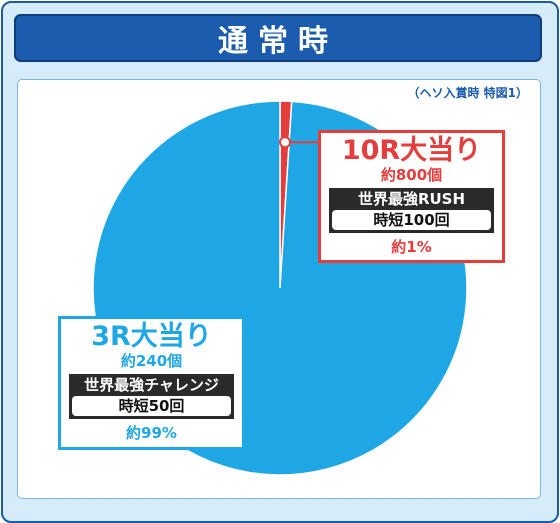 Image resolution: width=560 pixels, height=523 pixels. I want to click on chart-note: （ヘソ入賞時 特図1）, so click(467, 93).